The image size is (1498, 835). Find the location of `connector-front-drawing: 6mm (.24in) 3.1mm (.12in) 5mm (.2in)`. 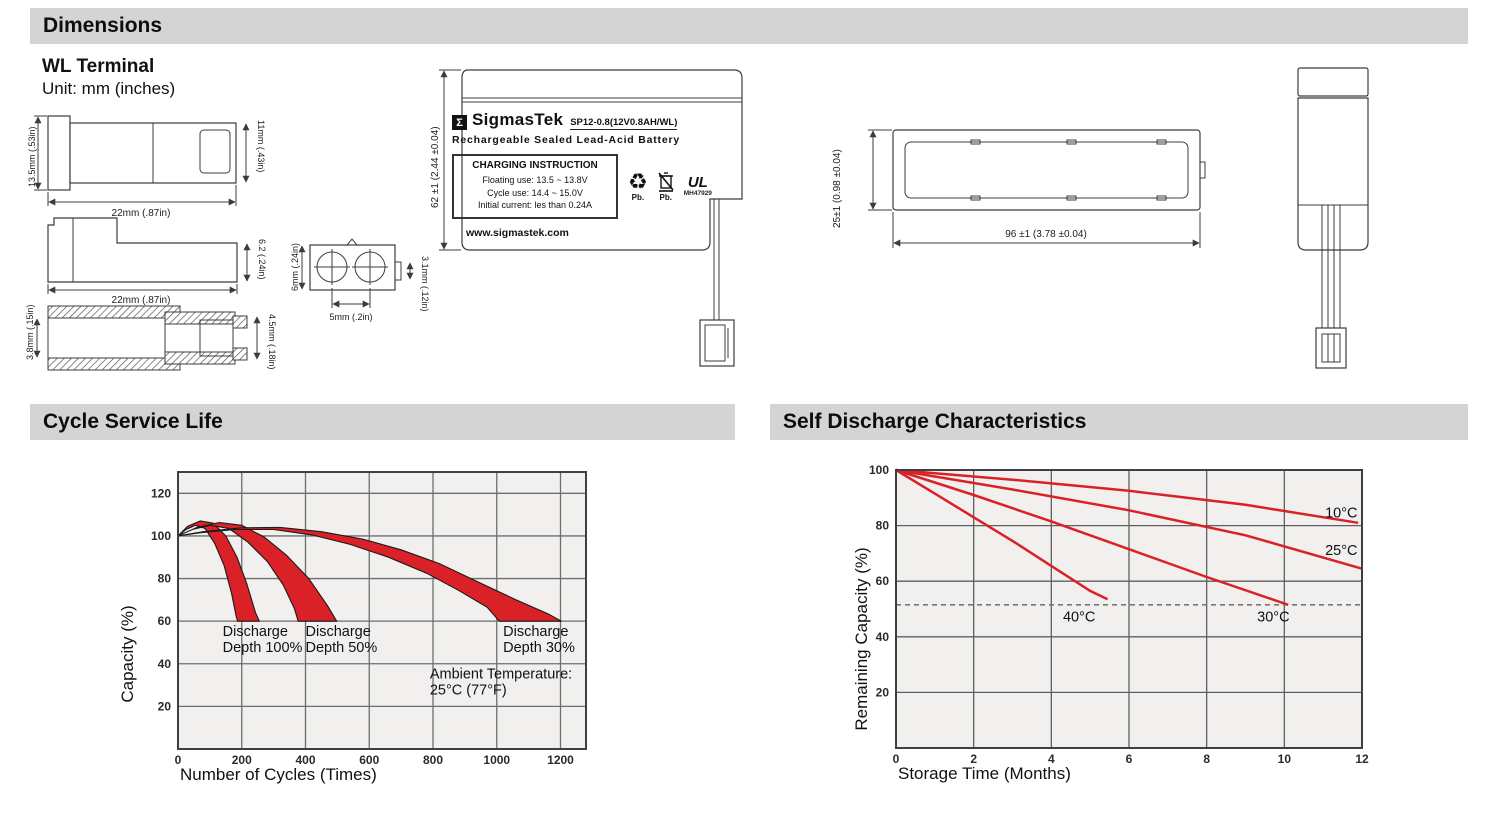

connector-front-drawing: 6mm (.24in) 3.1mm (.12in) 5mm (.2in) is located at coordinates (360, 280).